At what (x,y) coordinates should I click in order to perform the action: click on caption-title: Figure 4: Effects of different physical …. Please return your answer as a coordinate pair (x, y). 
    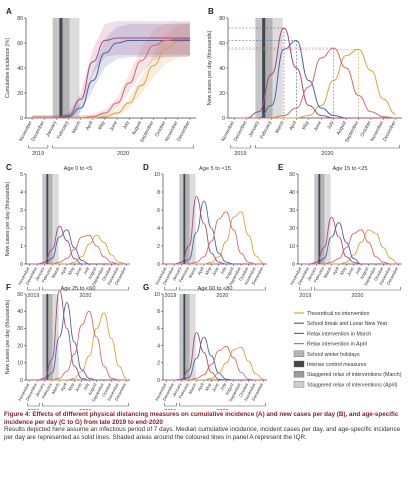
    Looking at the image, I should click on (201, 418).